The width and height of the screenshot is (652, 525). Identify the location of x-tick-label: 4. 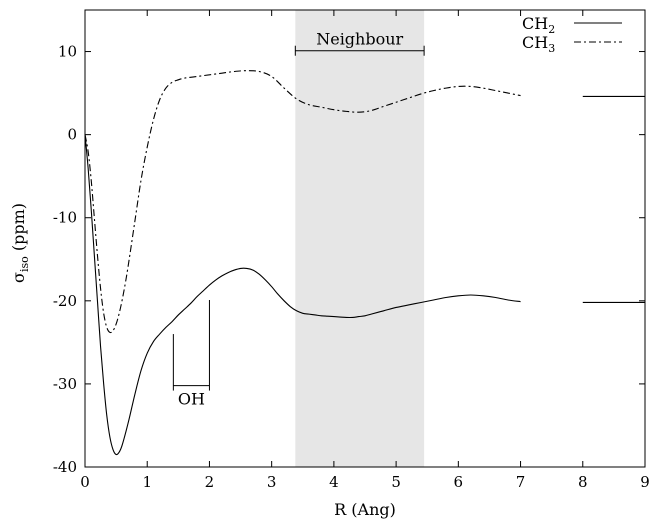
(334, 482).